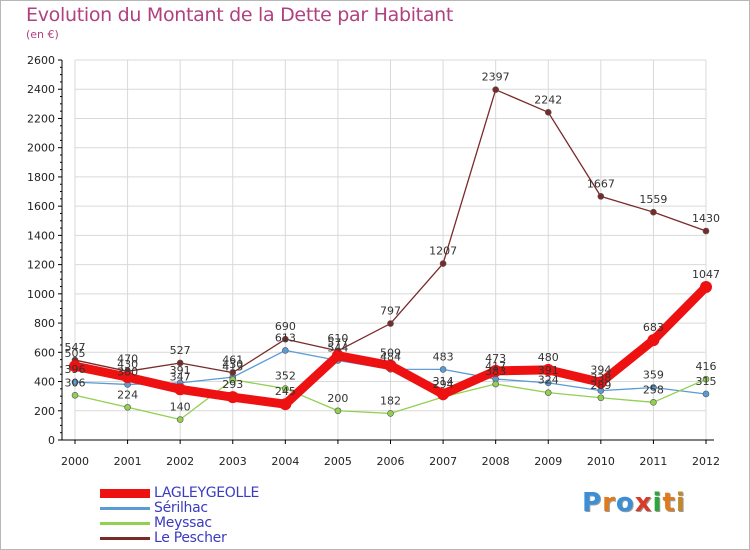 The height and width of the screenshot is (550, 750). Describe the element at coordinates (232, 367) in the screenshot. I see `data-label: 413` at that location.